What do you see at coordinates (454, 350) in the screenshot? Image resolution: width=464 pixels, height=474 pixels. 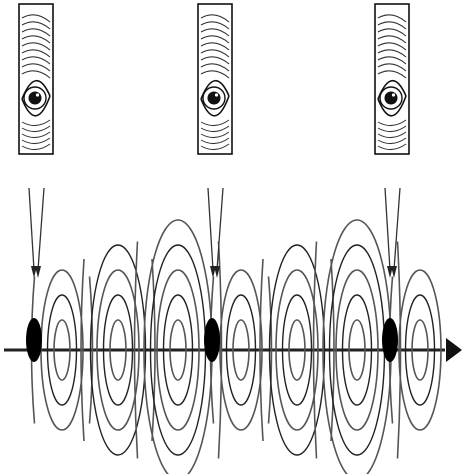 I see `arrow-right-icon` at bounding box center [454, 350].